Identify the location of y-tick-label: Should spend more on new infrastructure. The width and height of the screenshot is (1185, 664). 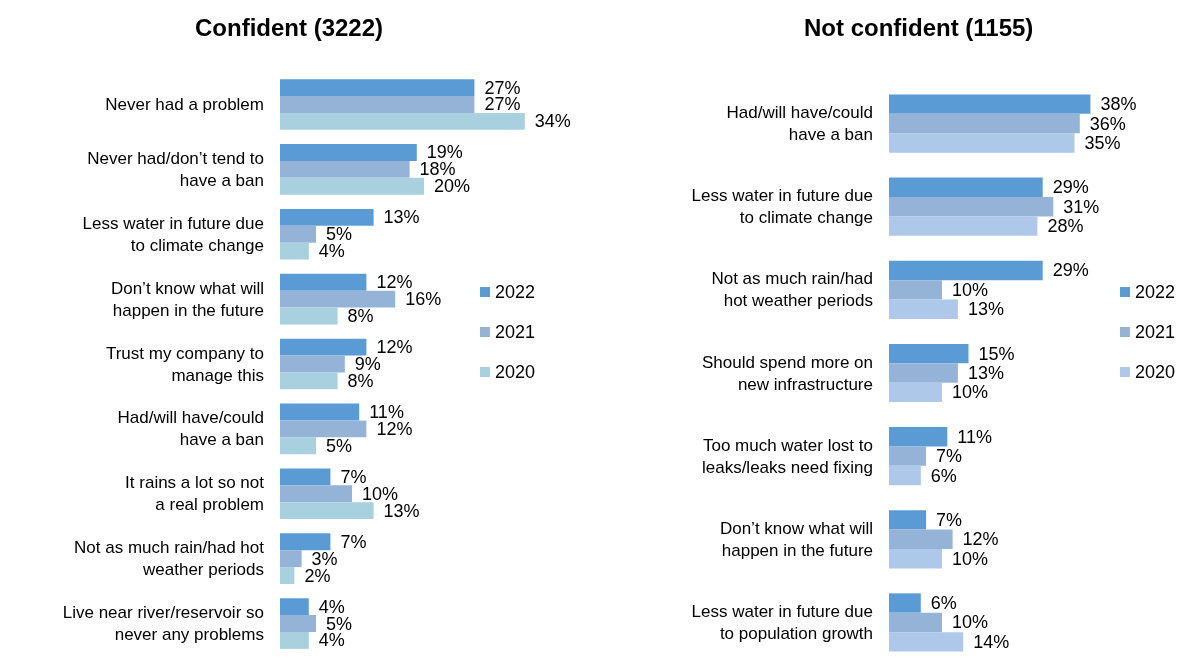
(787, 373).